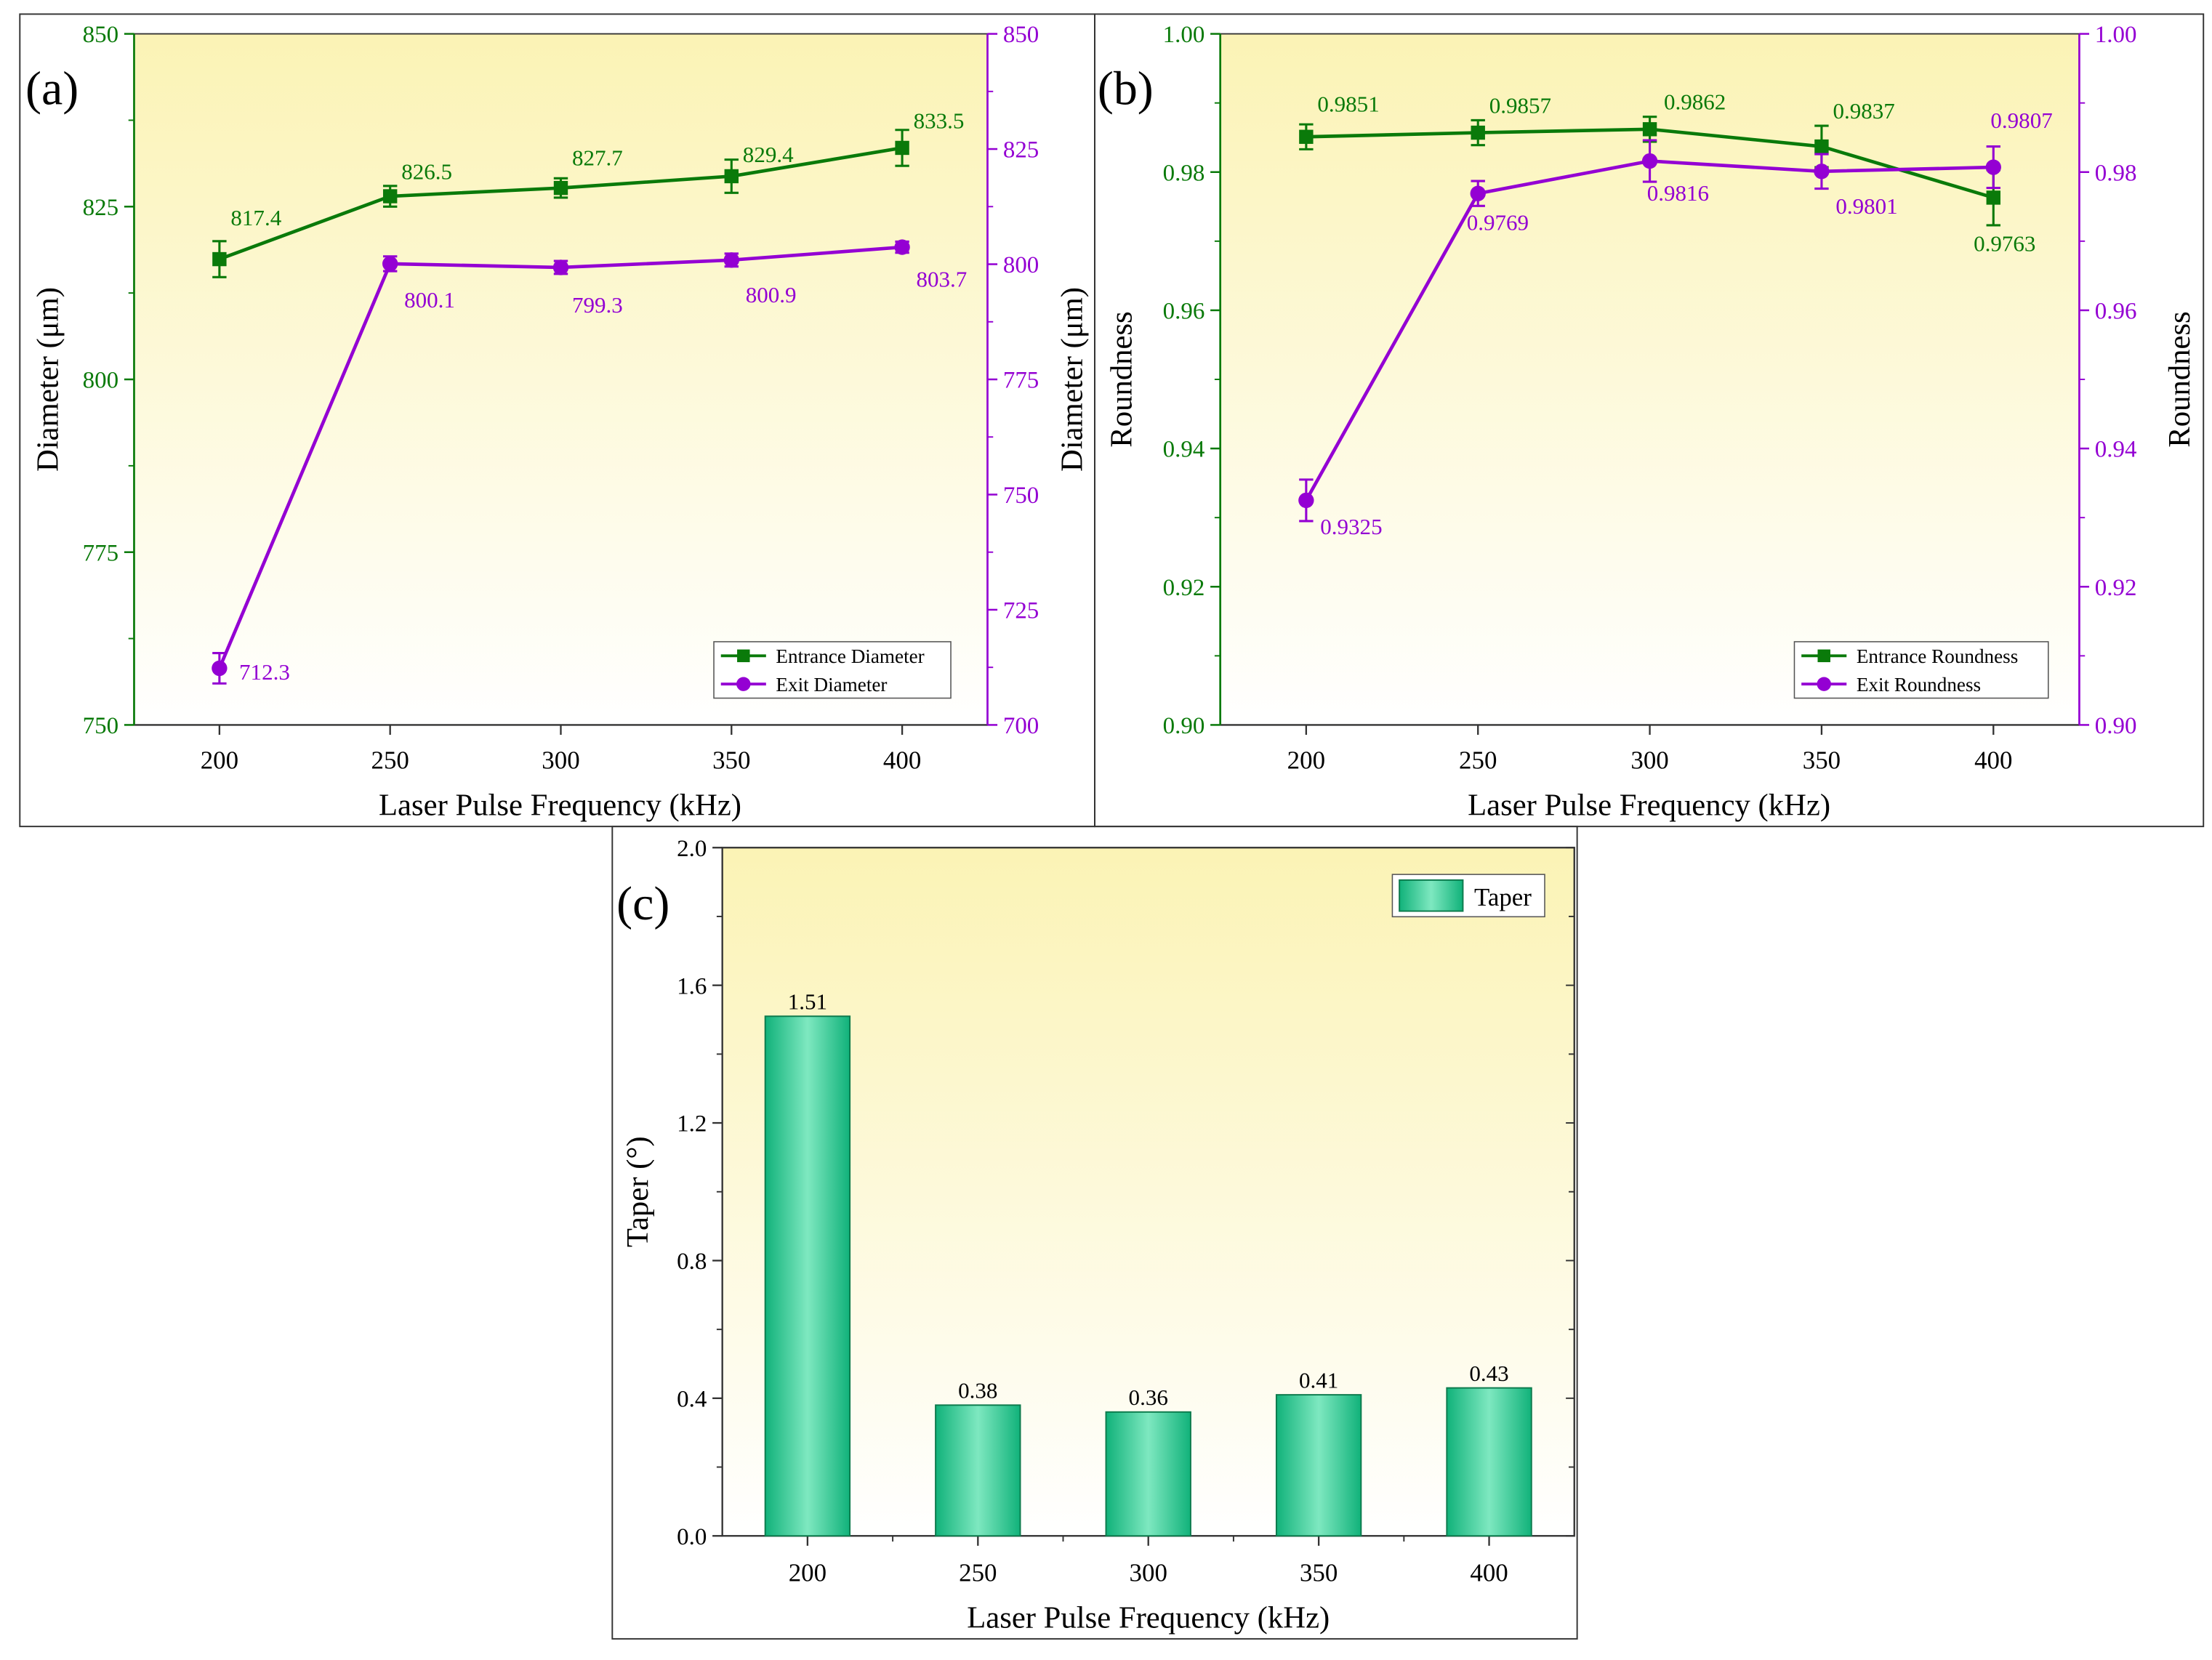 This screenshot has height=1660, width=2212. Describe the element at coordinates (807, 1002) in the screenshot. I see `bar-label-200: 1.51` at that location.